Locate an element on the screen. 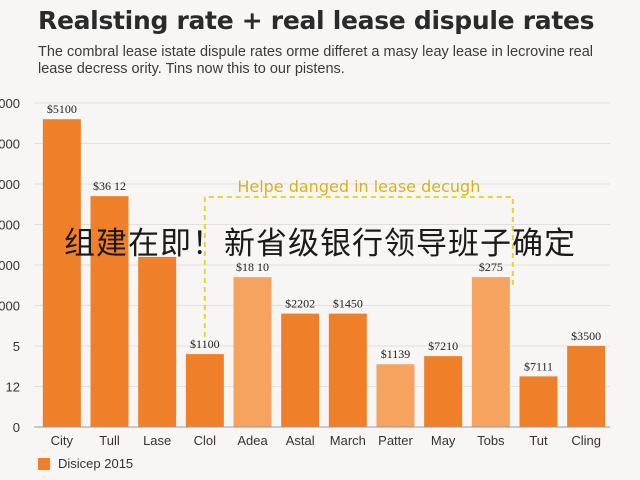 The image size is (640, 480). legend-label: Disicep 2015 is located at coordinates (96, 463).